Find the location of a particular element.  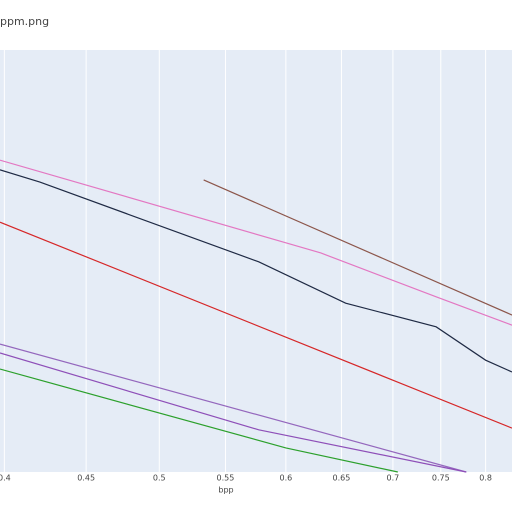

x-tick-label: 0.8 is located at coordinates (485, 478).